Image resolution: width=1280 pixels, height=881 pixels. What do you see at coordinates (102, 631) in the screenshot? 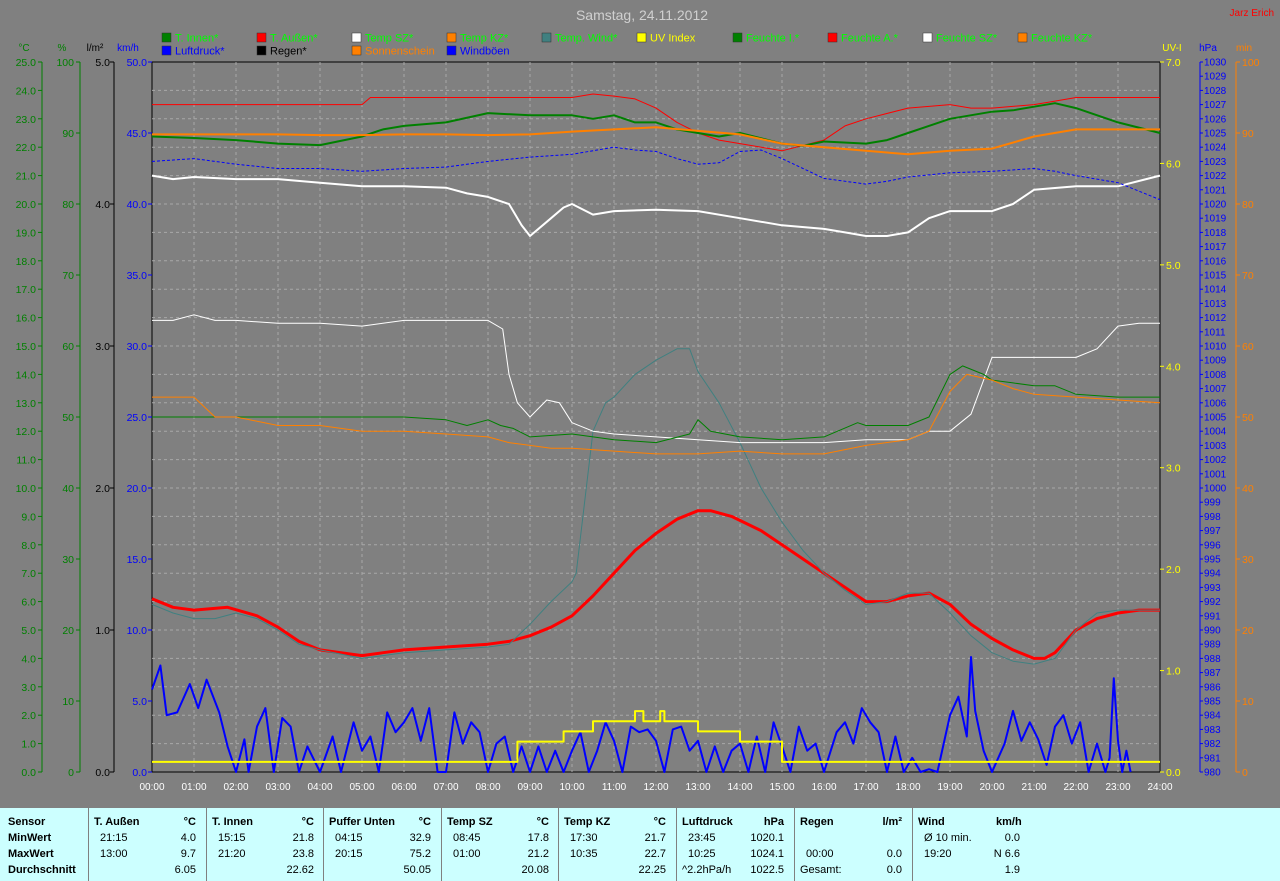
I see `axis-tick-label-rain: 1.0` at bounding box center [102, 631].